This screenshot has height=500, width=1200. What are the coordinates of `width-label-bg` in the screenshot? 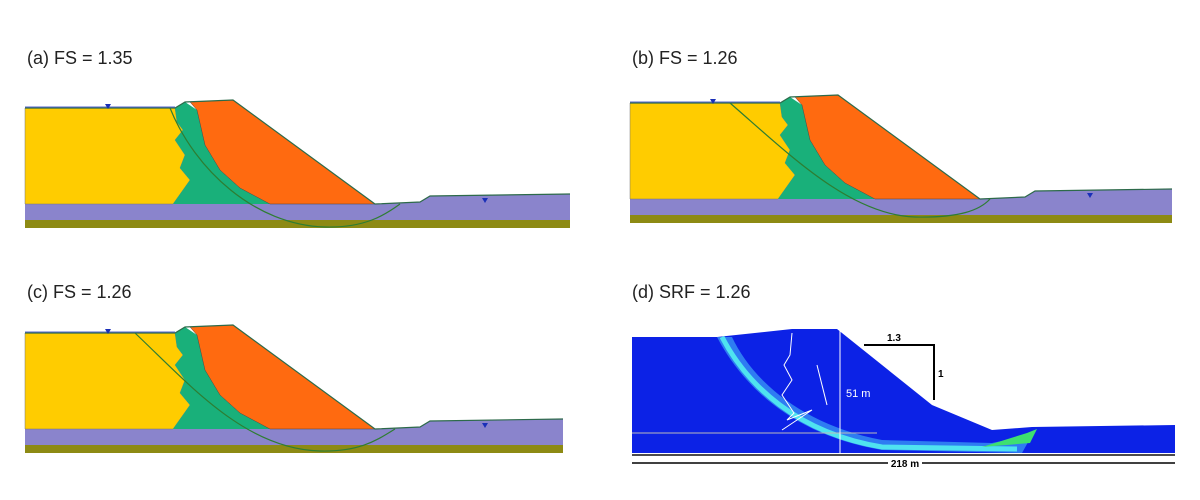 It's located at (905, 463).